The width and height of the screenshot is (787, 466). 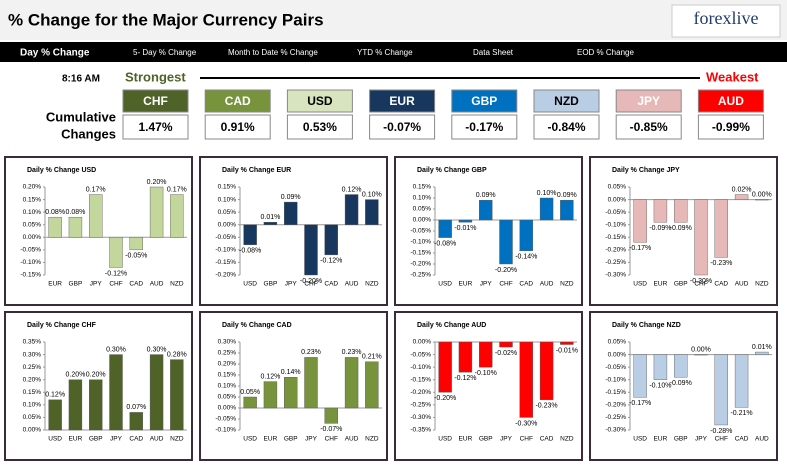 I want to click on y-tick-label: -0.10%, so click(x=420, y=367).